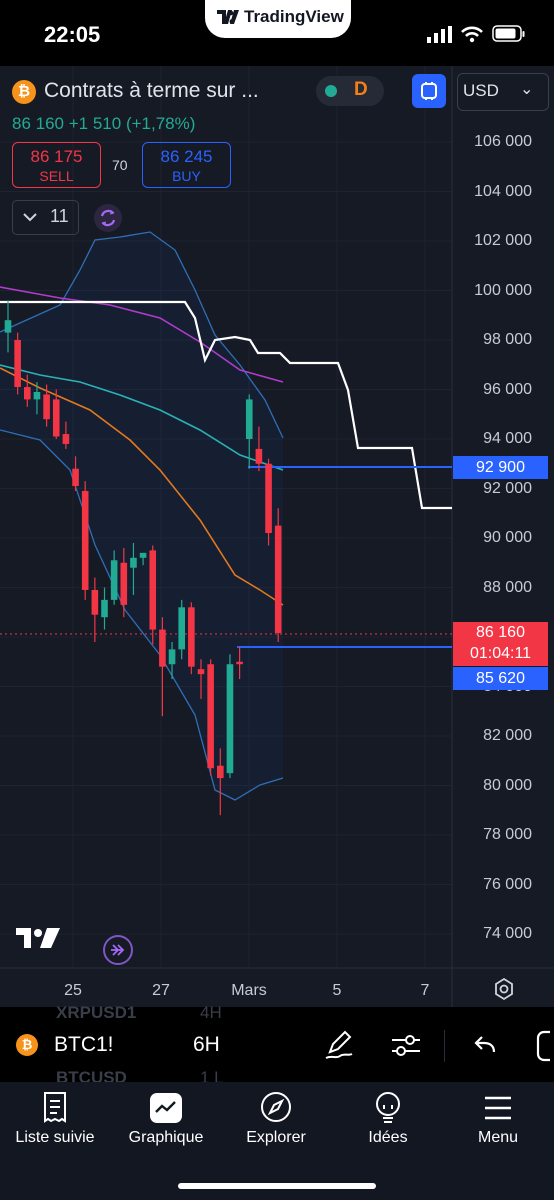 The width and height of the screenshot is (554, 1200). What do you see at coordinates (166, 1137) in the screenshot?
I see `nav-chart: Graphique` at bounding box center [166, 1137].